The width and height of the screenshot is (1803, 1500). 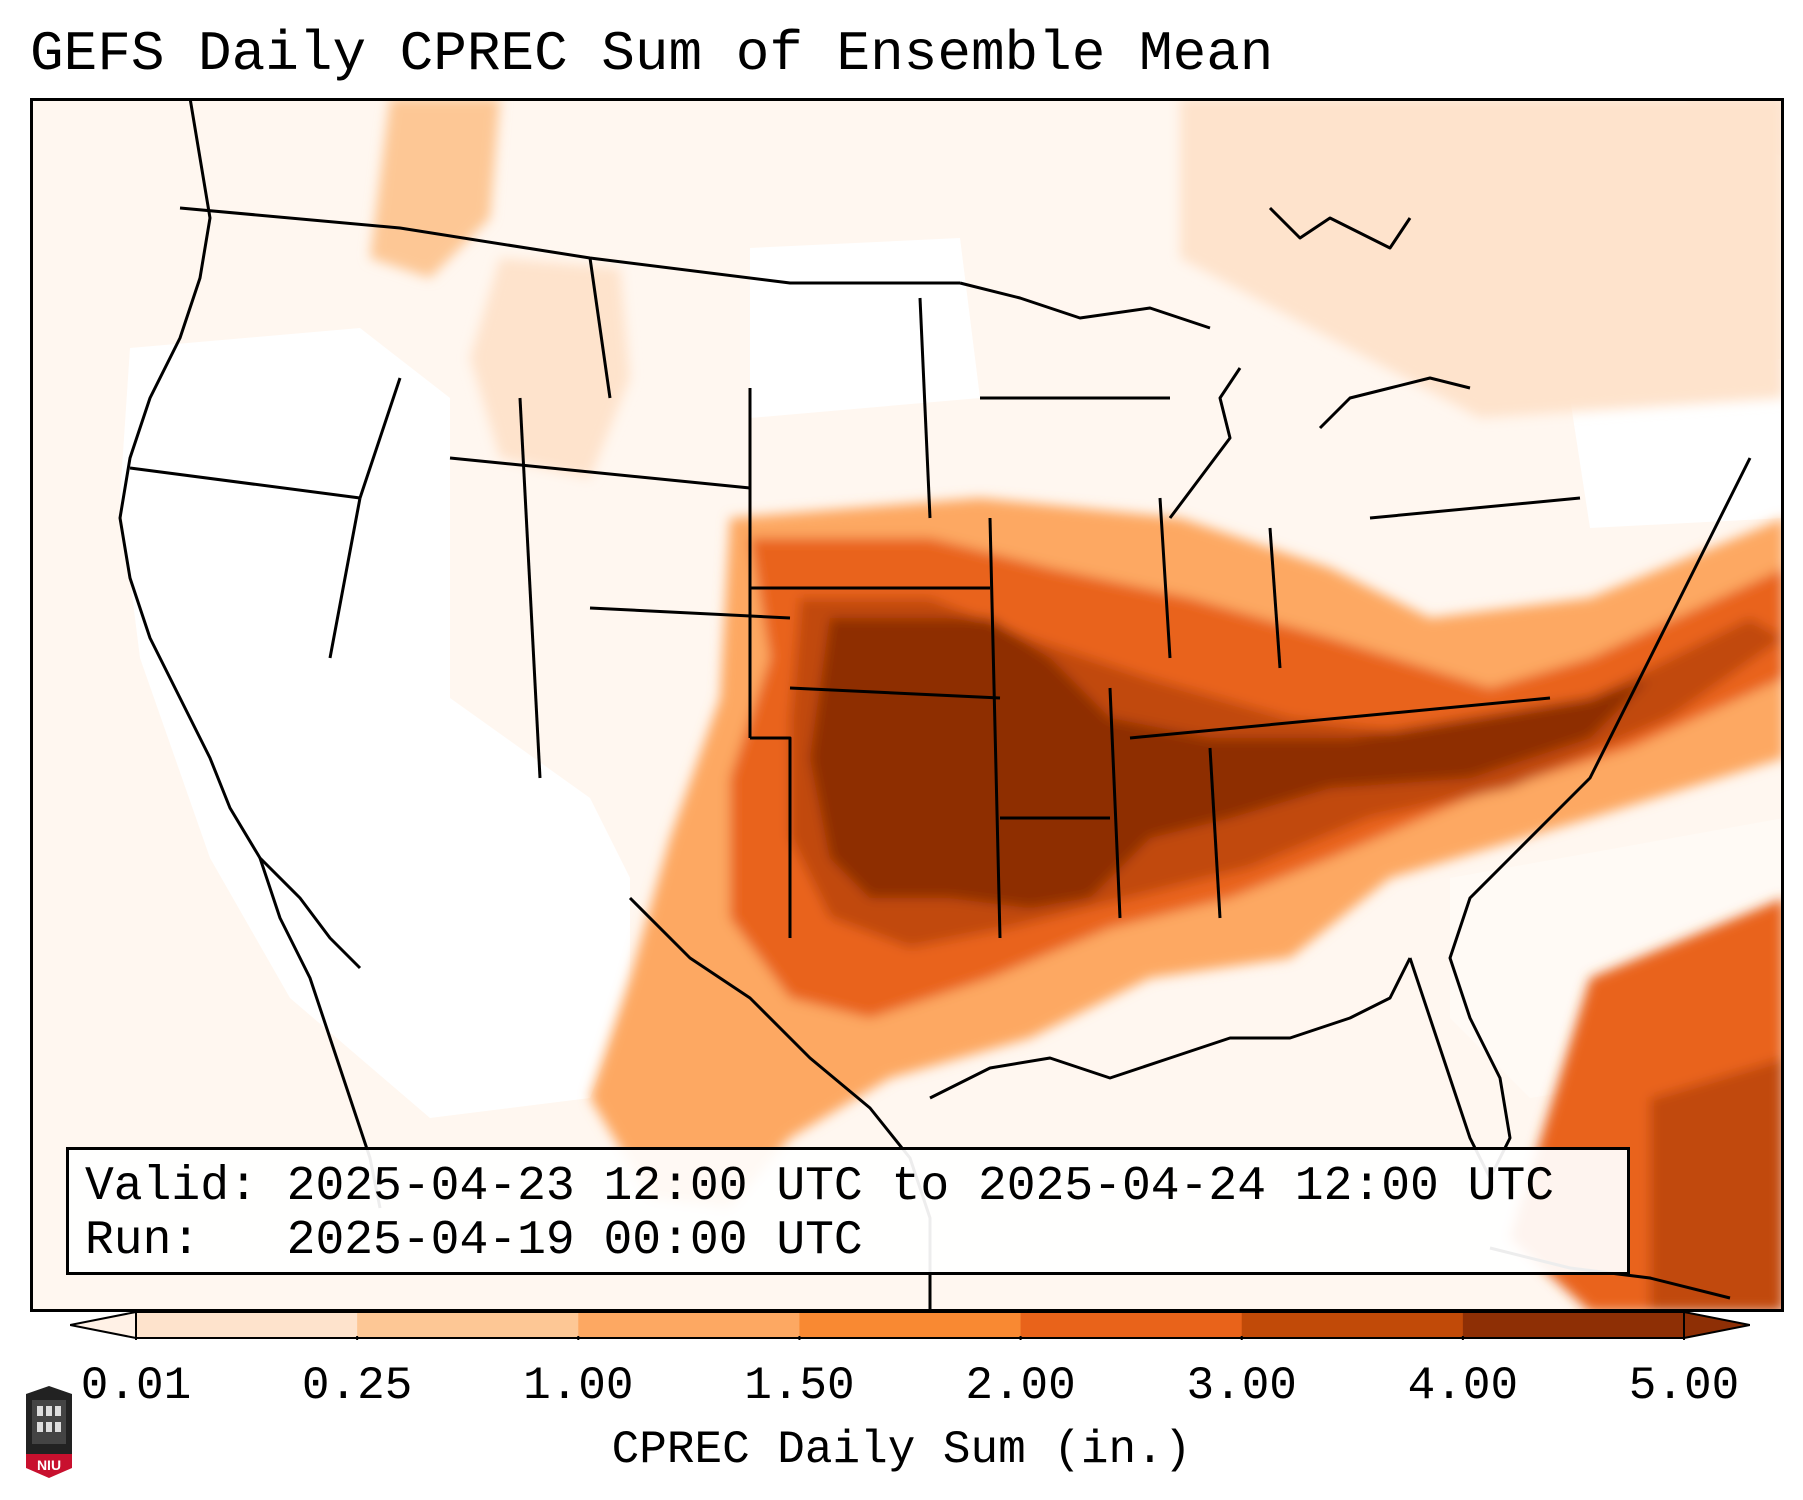 I want to click on colorbar-tick-label: 3.00, so click(x=1241, y=1386).